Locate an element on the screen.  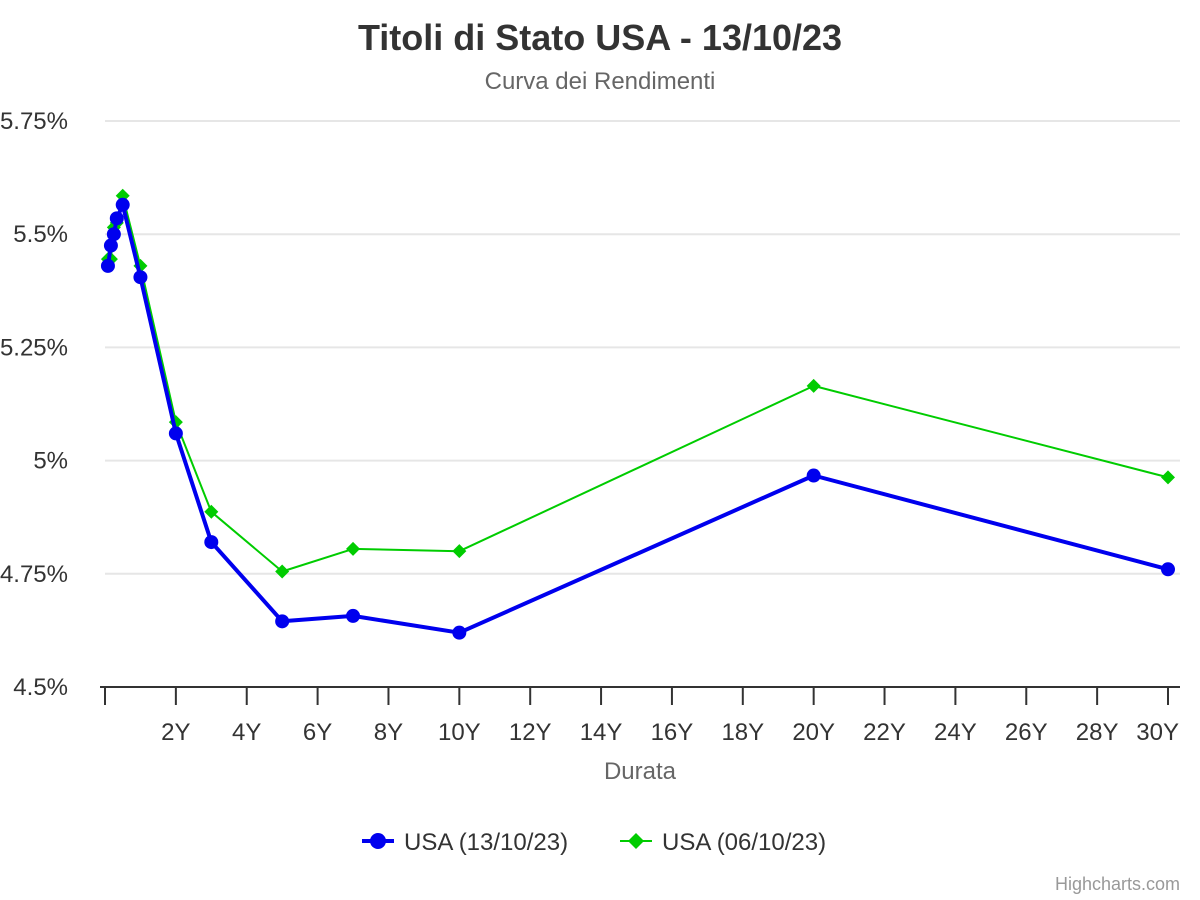
legend: USA (13/10/23) USA (06/10/23) is located at coordinates (594, 842).